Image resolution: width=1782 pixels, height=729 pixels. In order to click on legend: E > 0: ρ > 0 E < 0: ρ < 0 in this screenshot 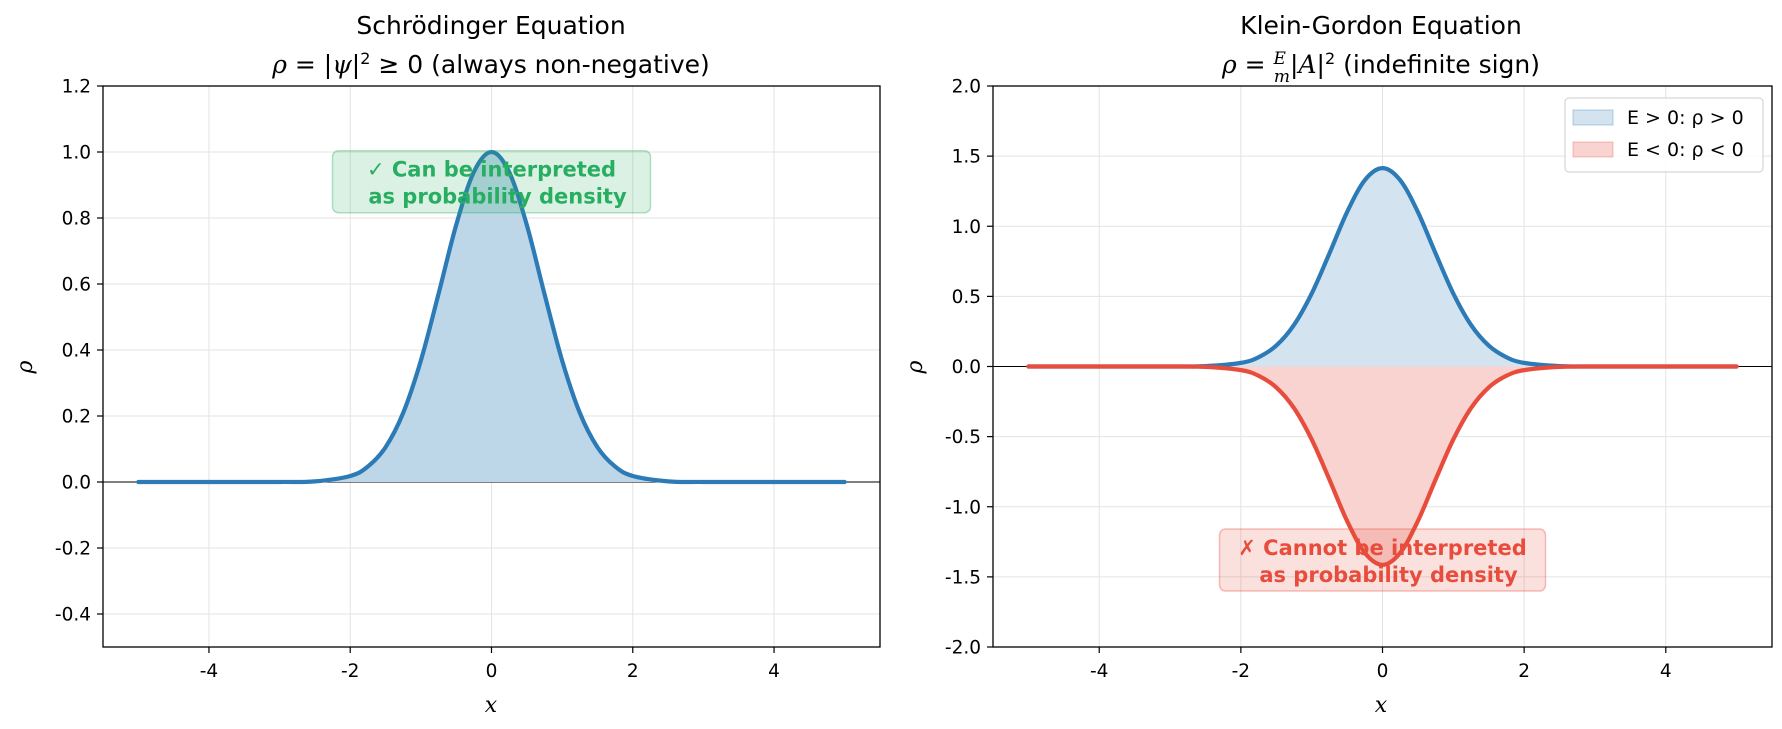, I will do `click(1664, 135)`.